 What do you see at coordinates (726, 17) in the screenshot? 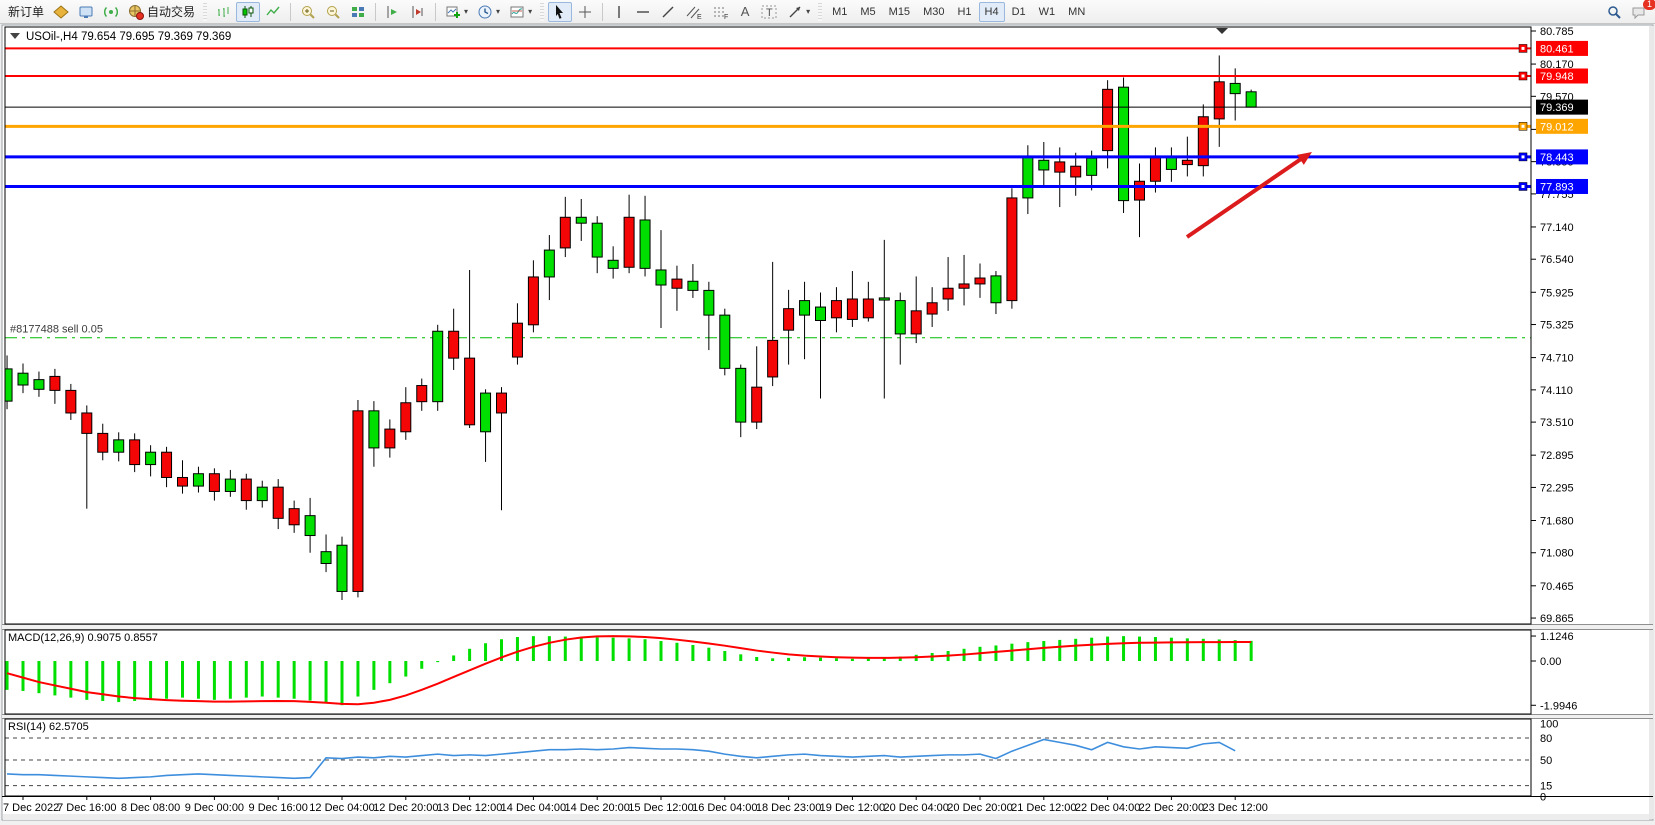
I see `svg-text: F` at bounding box center [726, 17].